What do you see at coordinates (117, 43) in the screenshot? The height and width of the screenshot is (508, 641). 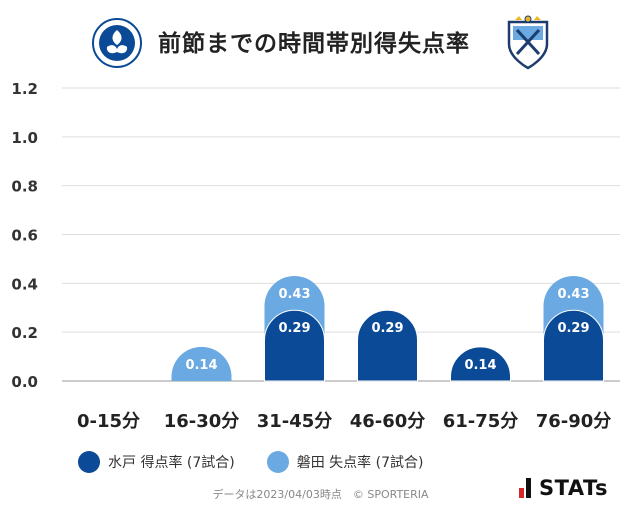 I see `home-team-crest-icon` at bounding box center [117, 43].